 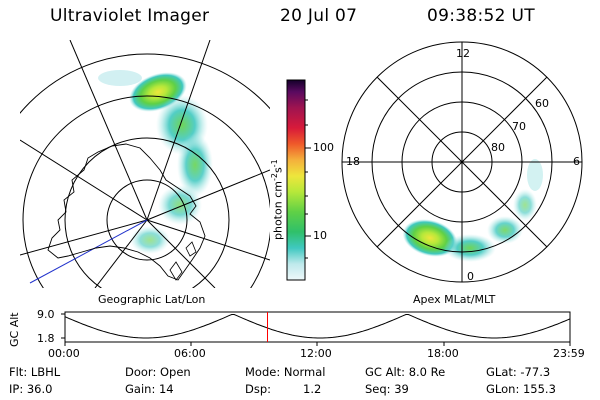 I want to click on filter-info: Flt: LBHL, so click(x=35, y=372).